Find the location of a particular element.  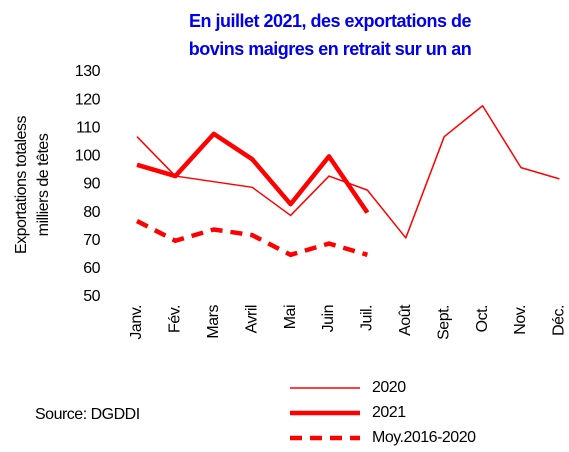

x-tick-label: Avril is located at coordinates (251, 319).